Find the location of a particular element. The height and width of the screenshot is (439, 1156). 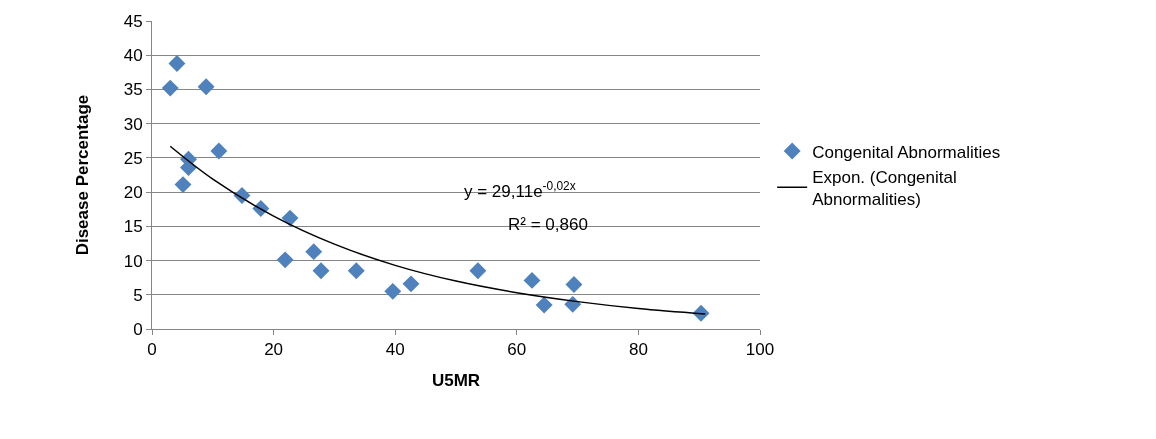

x-axis-title: U5MR is located at coordinates (456, 380).